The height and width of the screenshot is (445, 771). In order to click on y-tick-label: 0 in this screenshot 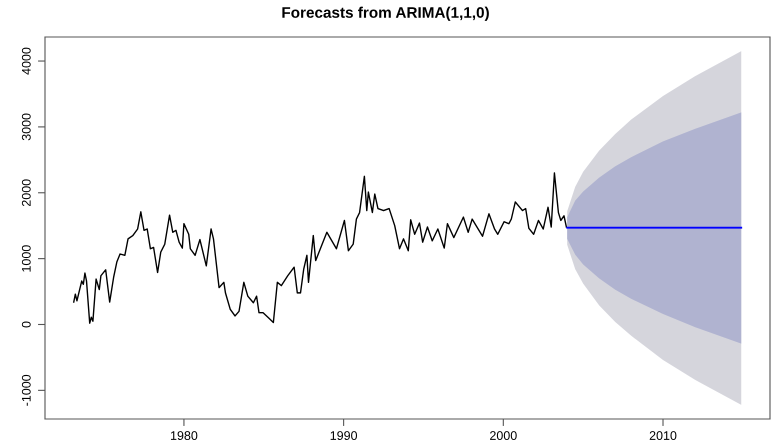, I will do `click(26, 325)`.